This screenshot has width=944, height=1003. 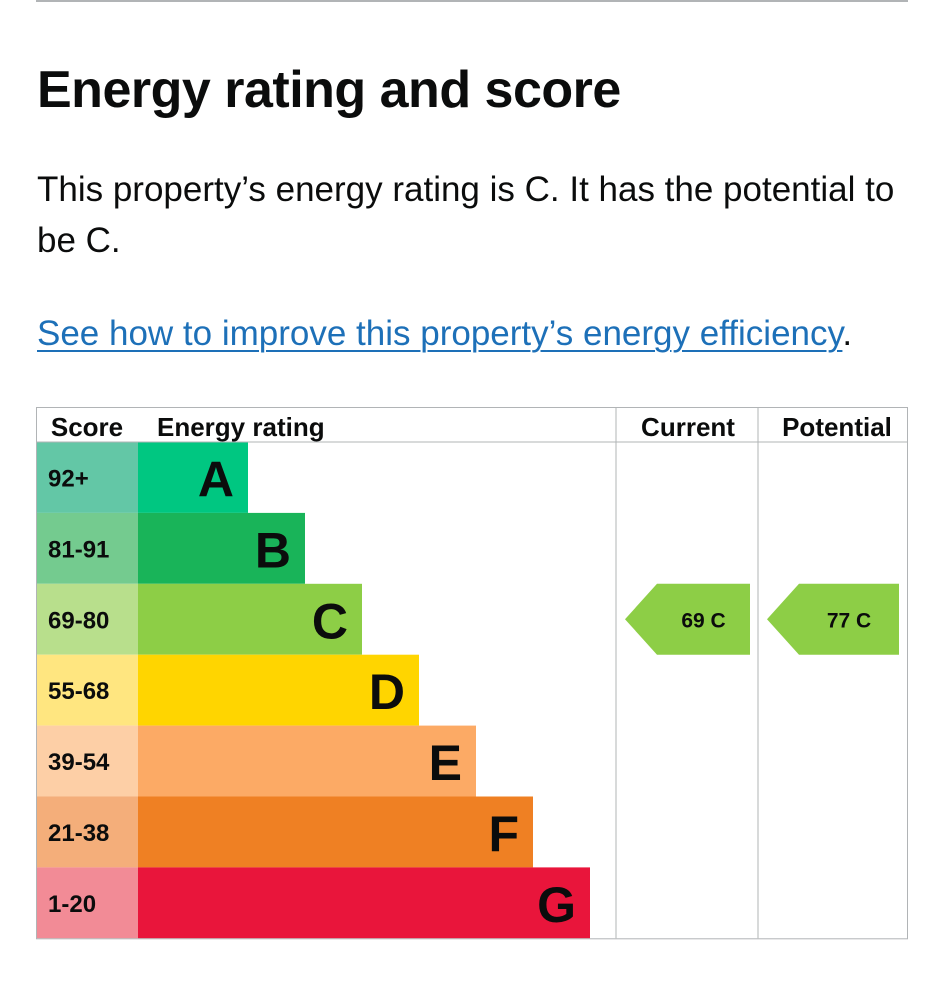 What do you see at coordinates (688, 427) in the screenshot?
I see `header-current: Current` at bounding box center [688, 427].